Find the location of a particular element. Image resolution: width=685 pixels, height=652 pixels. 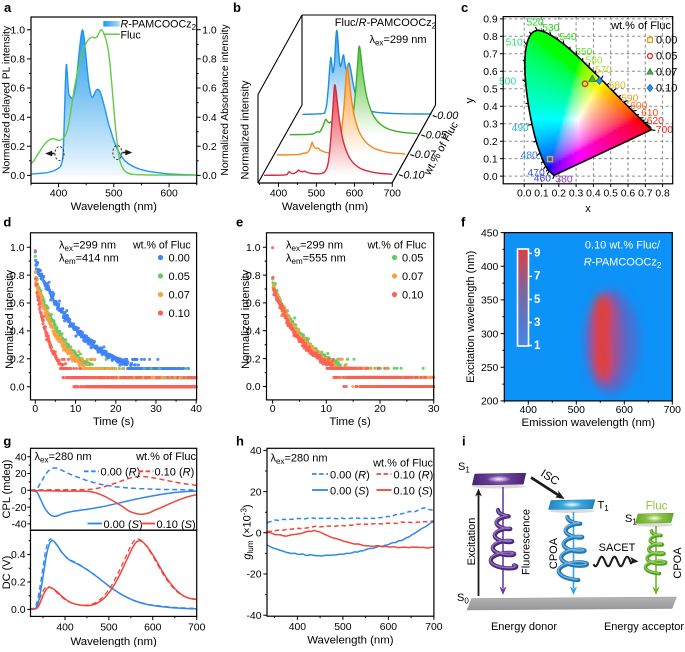

svg-text: Fluc is located at coordinates (657, 507).